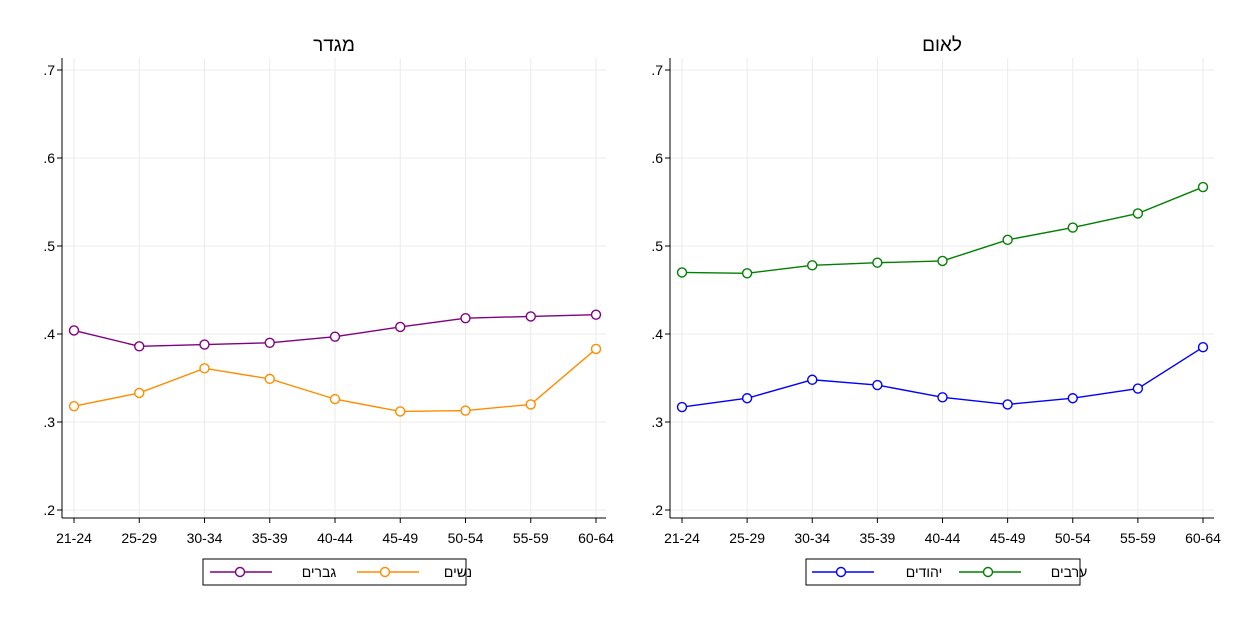 This screenshot has width=1244, height=622. What do you see at coordinates (924, 572) in the screenshot?
I see `legend-label: יהודים` at bounding box center [924, 572].